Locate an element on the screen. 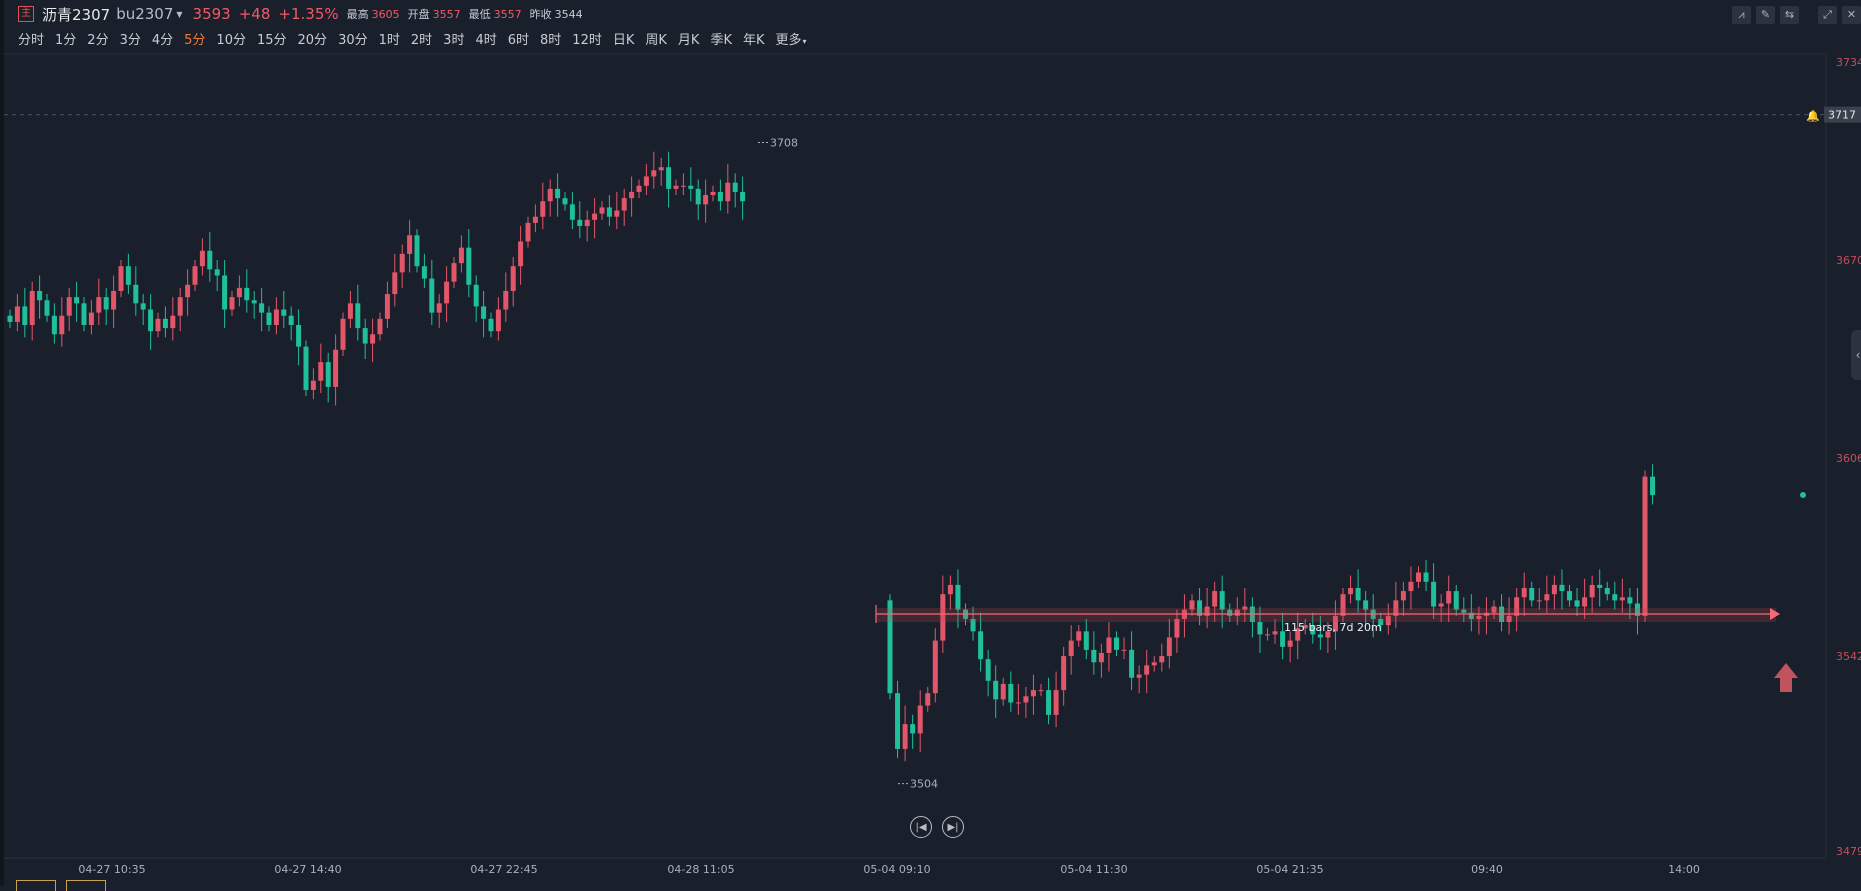  timeframe-10: 1时 is located at coordinates (389, 40).